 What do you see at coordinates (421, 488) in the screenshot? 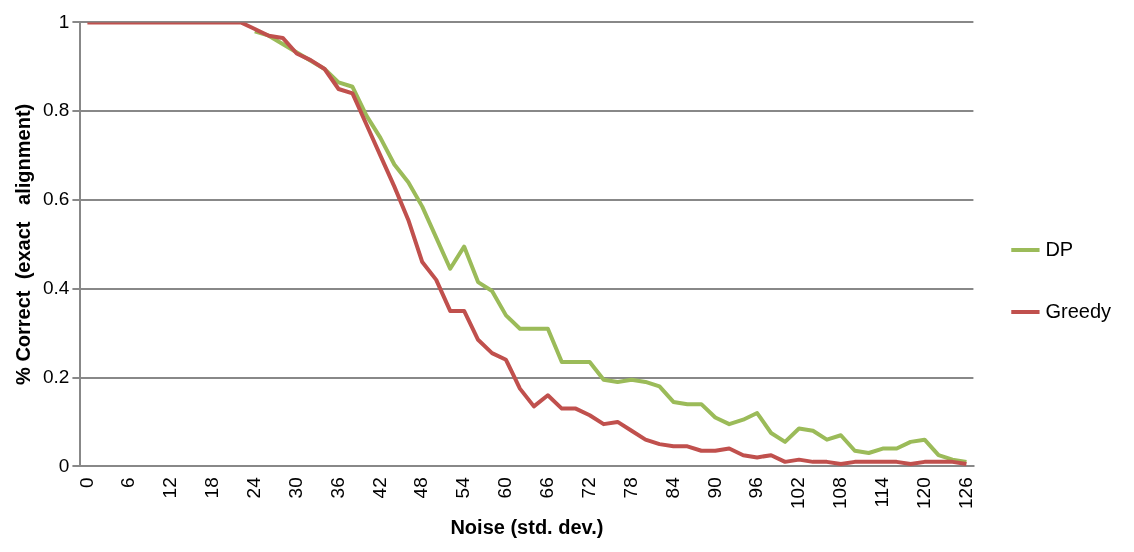
I see `x-tick-label: 48` at bounding box center [421, 488].